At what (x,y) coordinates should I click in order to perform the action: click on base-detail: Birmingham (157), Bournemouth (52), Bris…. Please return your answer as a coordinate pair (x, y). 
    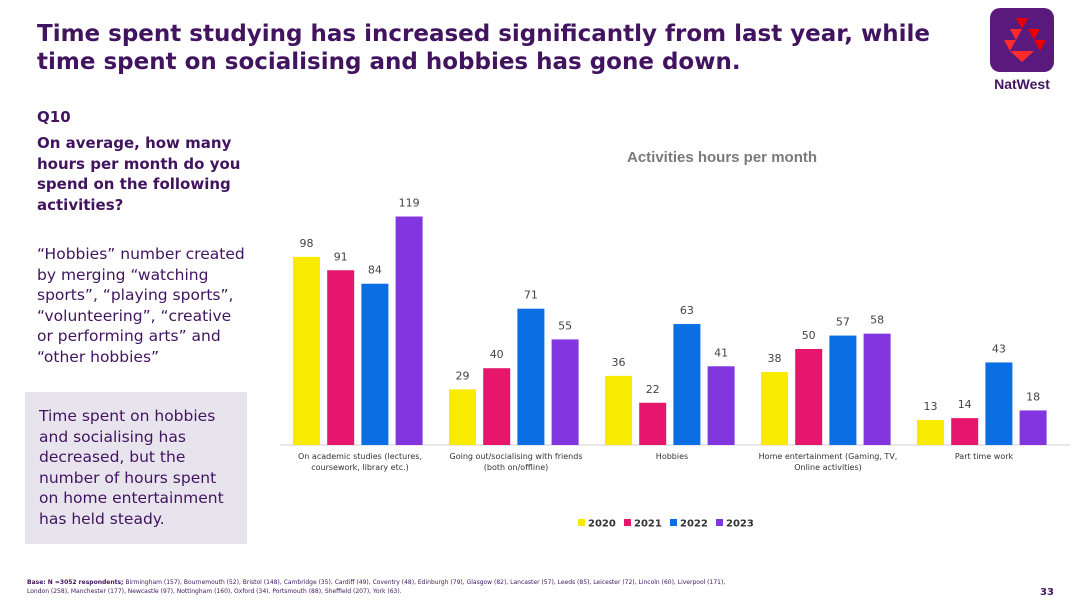
    Looking at the image, I should click on (376, 587).